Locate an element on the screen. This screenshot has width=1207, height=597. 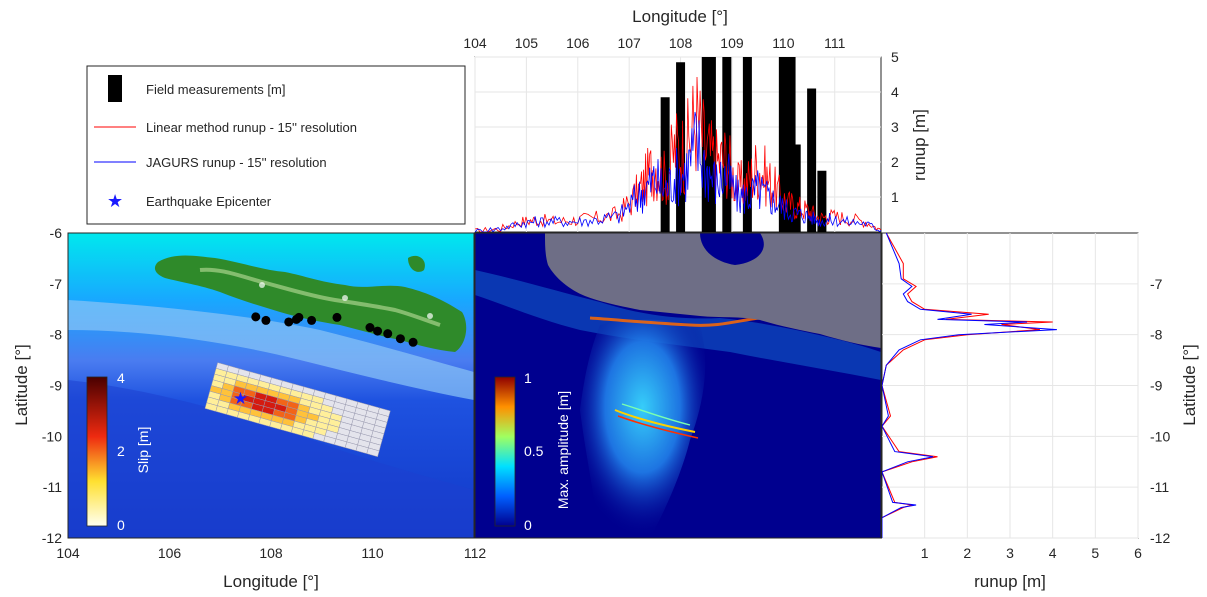
top-ytick-label: 3 is located at coordinates (895, 127).